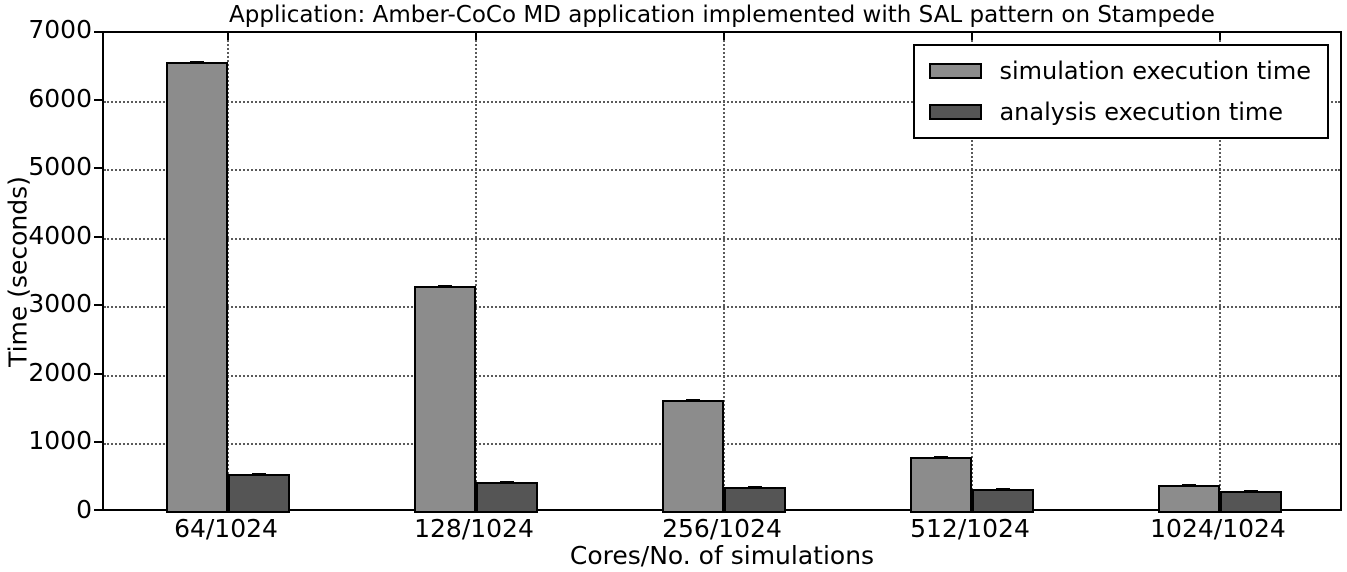  Describe the element at coordinates (972, 36) in the screenshot. I see `x-tick-mark-top-512/1024` at that location.